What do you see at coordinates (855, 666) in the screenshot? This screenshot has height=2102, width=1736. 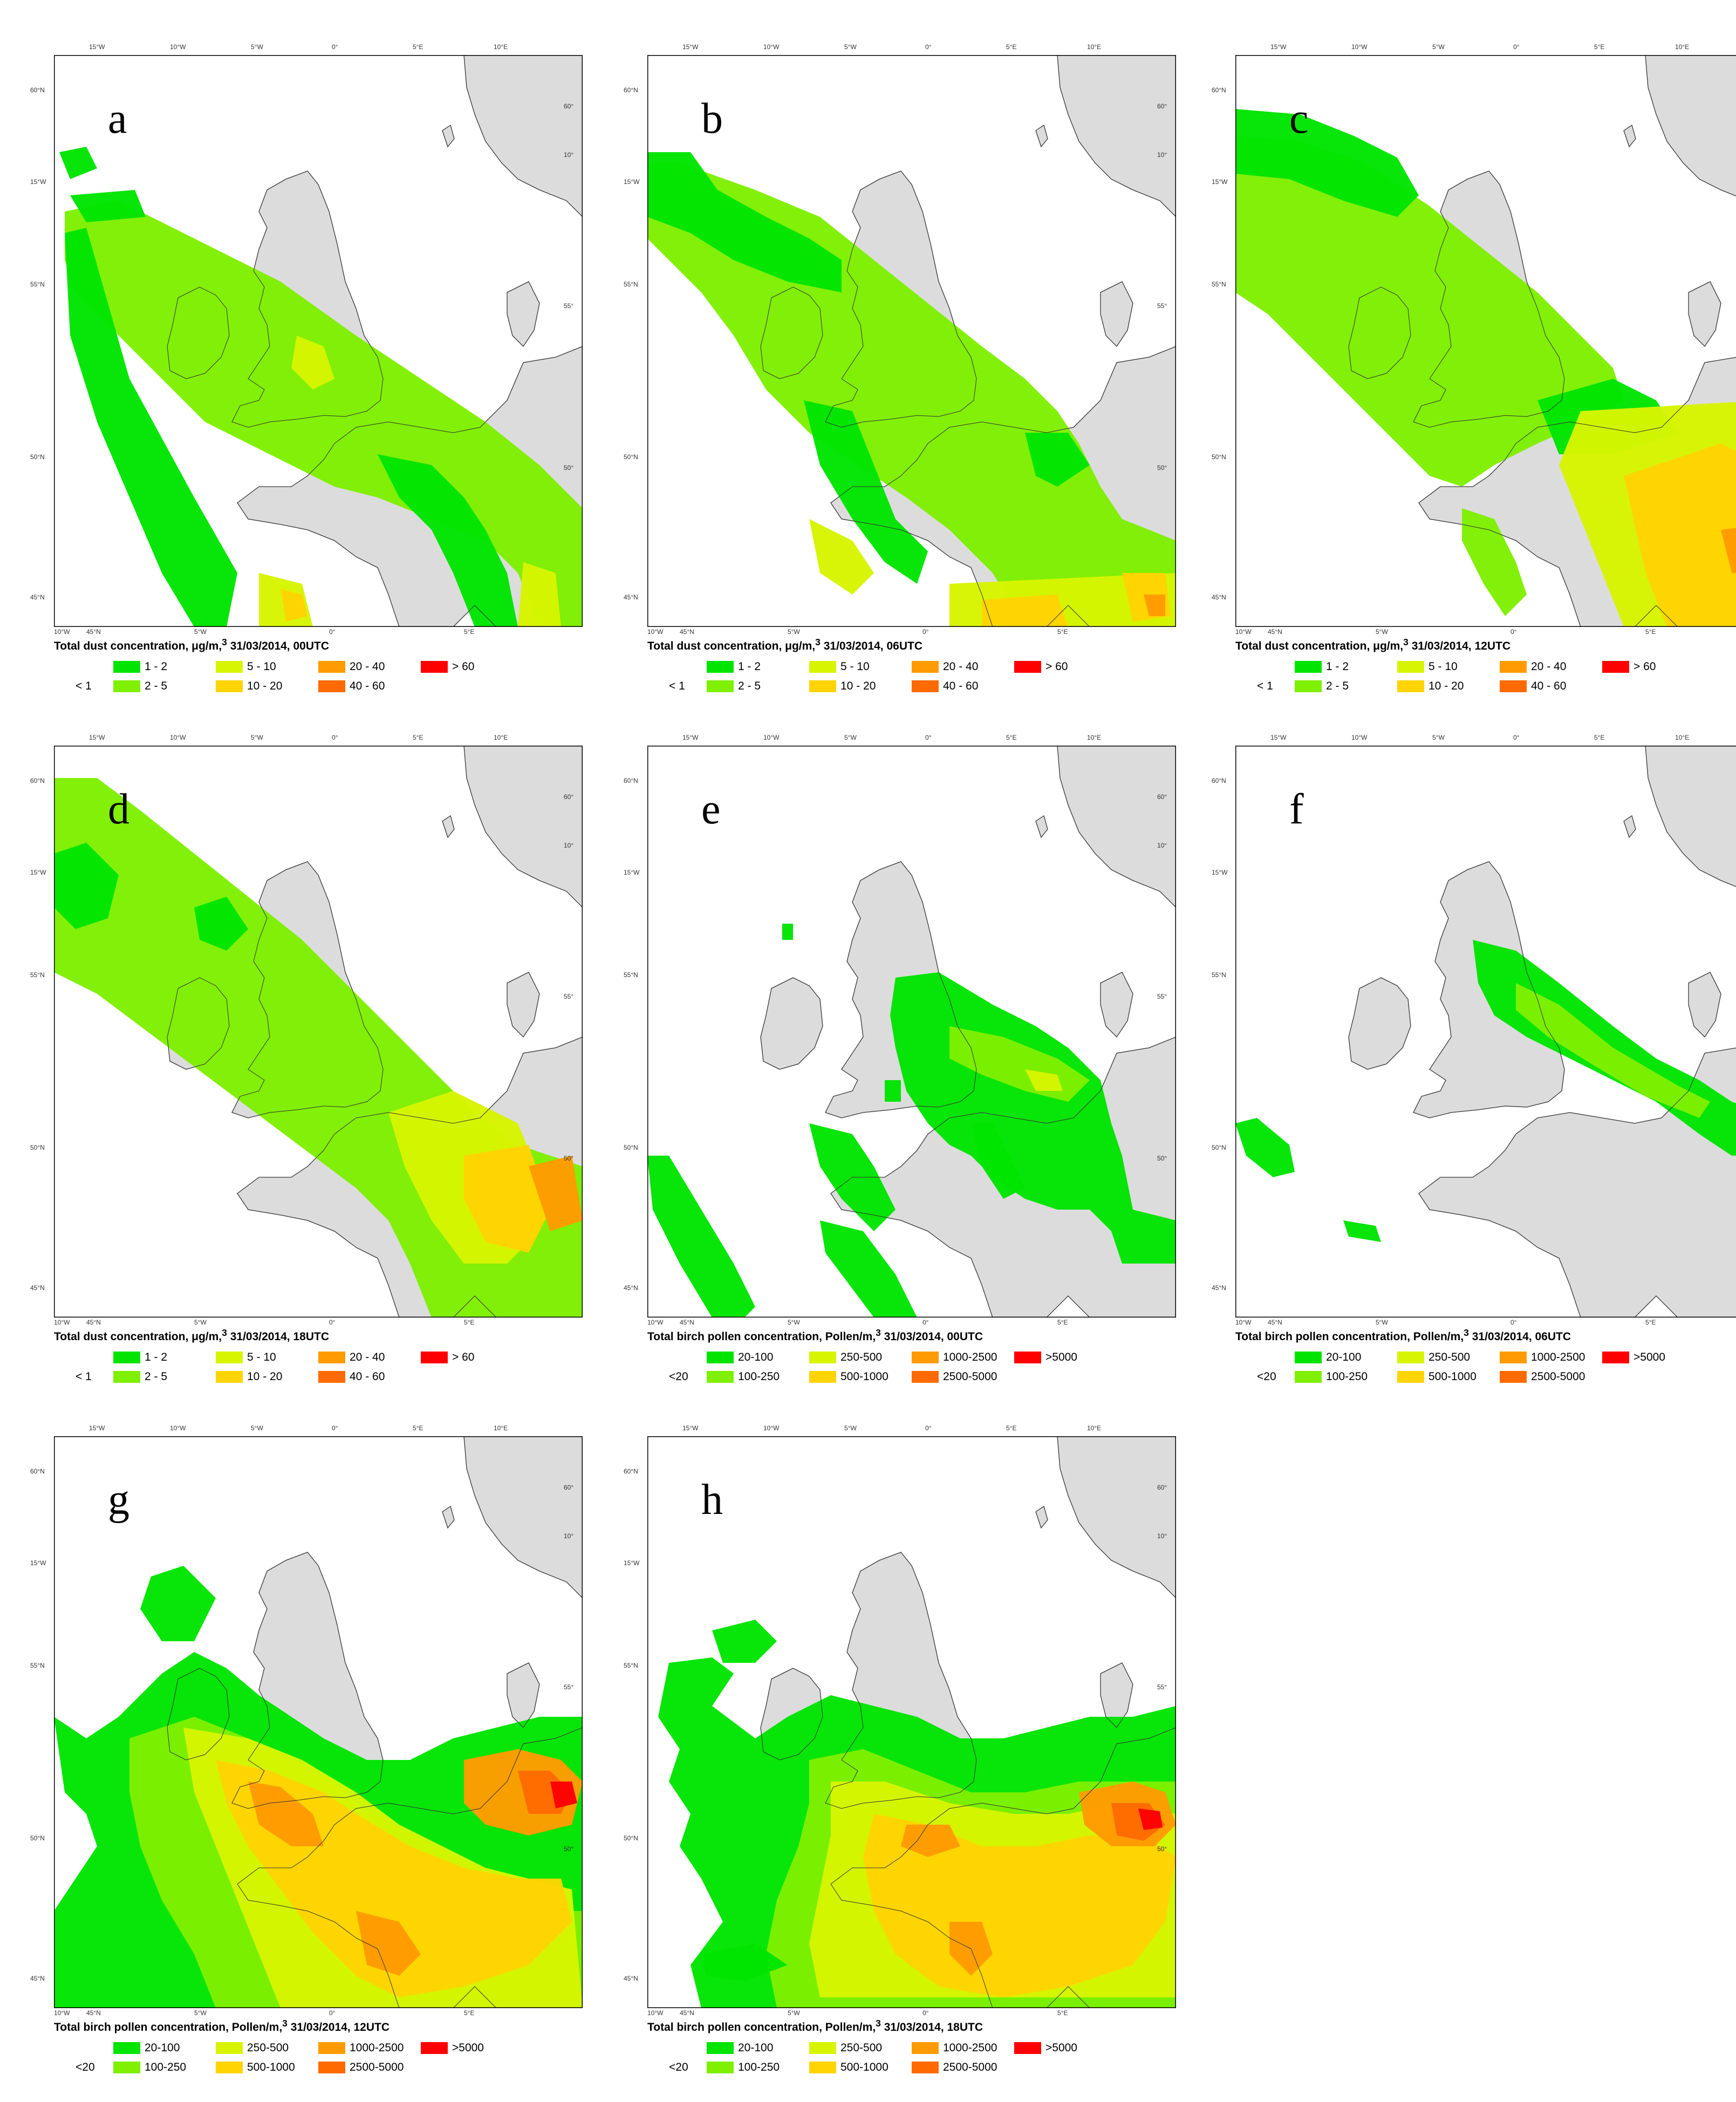 I see `legend-label: 5 - 10` at bounding box center [855, 666].